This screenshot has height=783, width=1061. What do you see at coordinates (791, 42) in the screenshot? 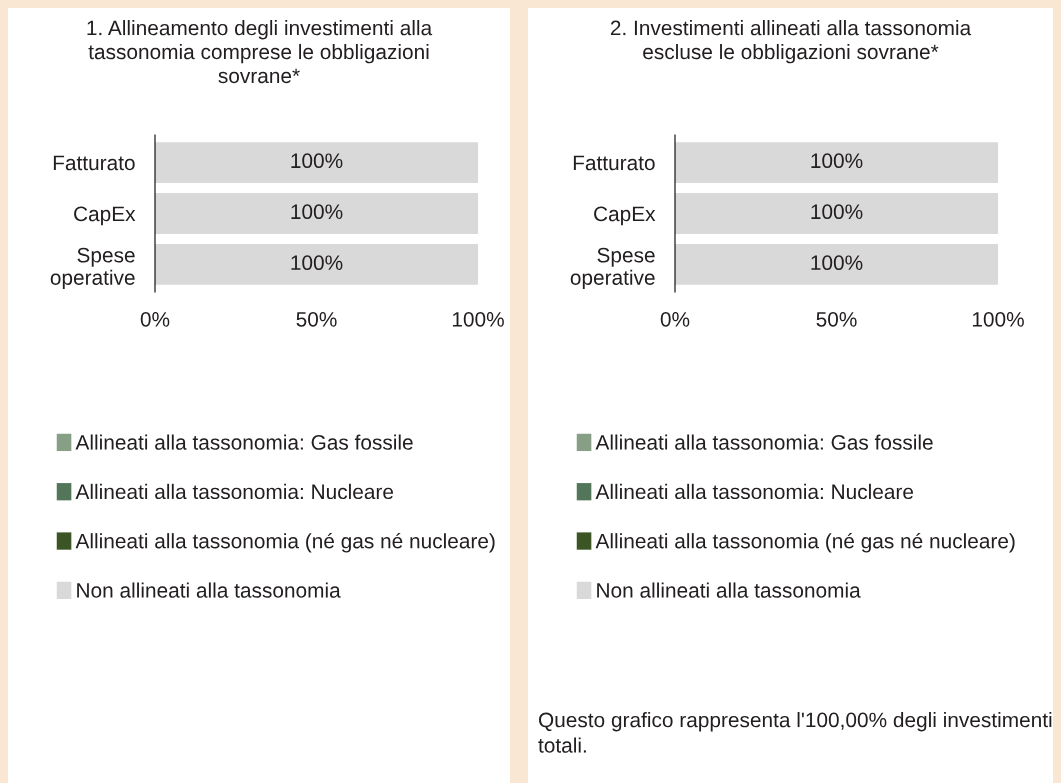
I see `chart-title: 2. Investimenti allineati alla tassonomia escluse le obbligazioni sovrane*` at bounding box center [791, 42].